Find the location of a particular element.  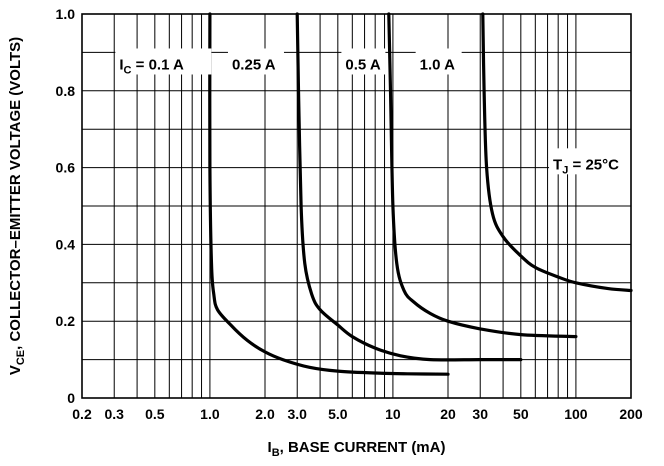

x-axis-title: IB, BASE CURRENT (mA) is located at coordinates (357, 449).